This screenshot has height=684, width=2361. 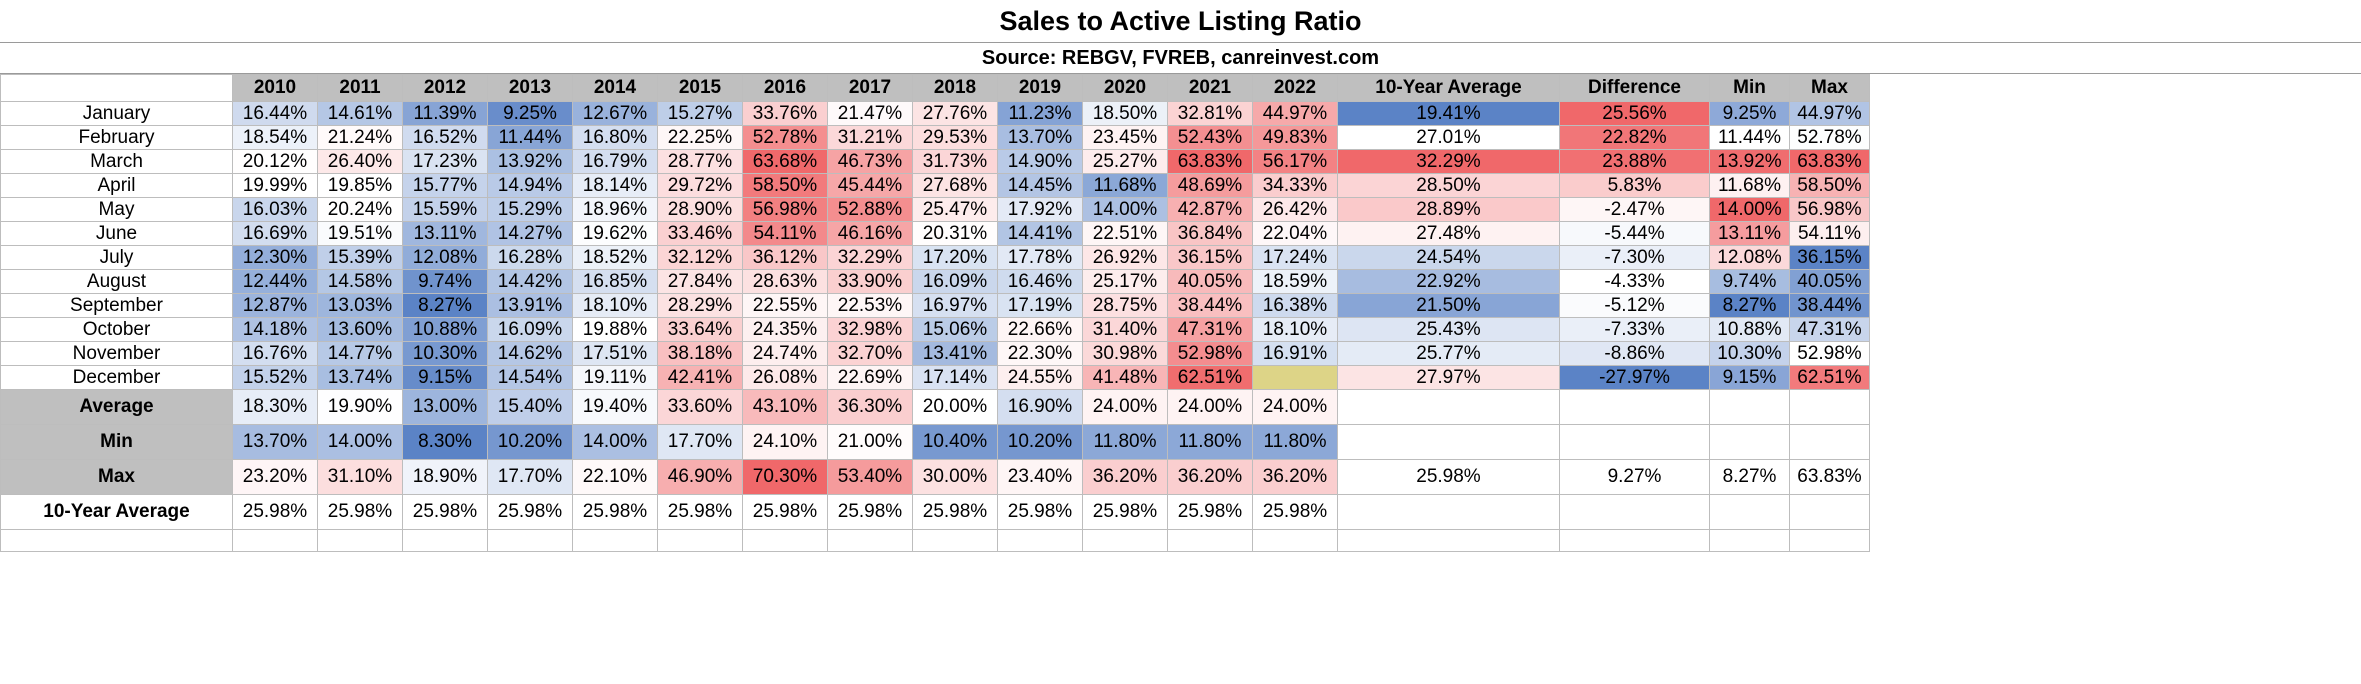 What do you see at coordinates (1295, 209) in the screenshot?
I see `data-cell: 26.42%` at bounding box center [1295, 209].